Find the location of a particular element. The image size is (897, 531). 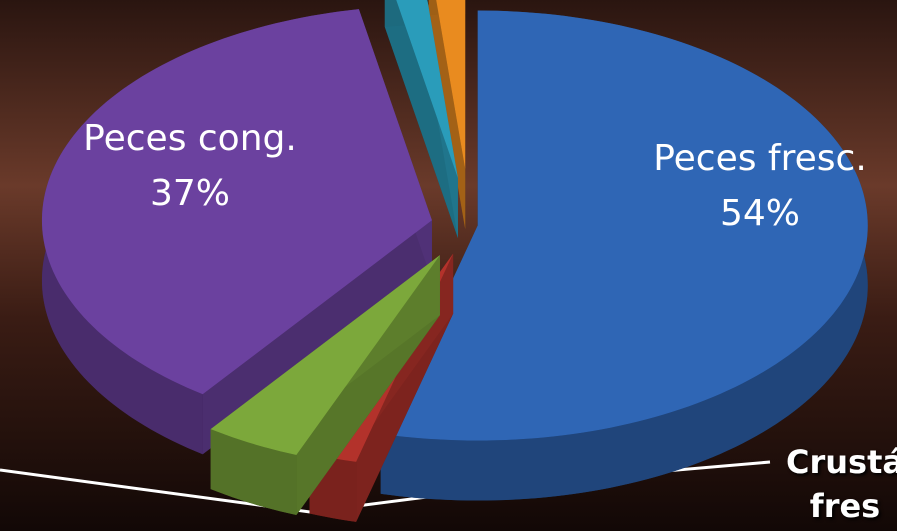

slice-label: Peces cong. is located at coordinates (190, 138).